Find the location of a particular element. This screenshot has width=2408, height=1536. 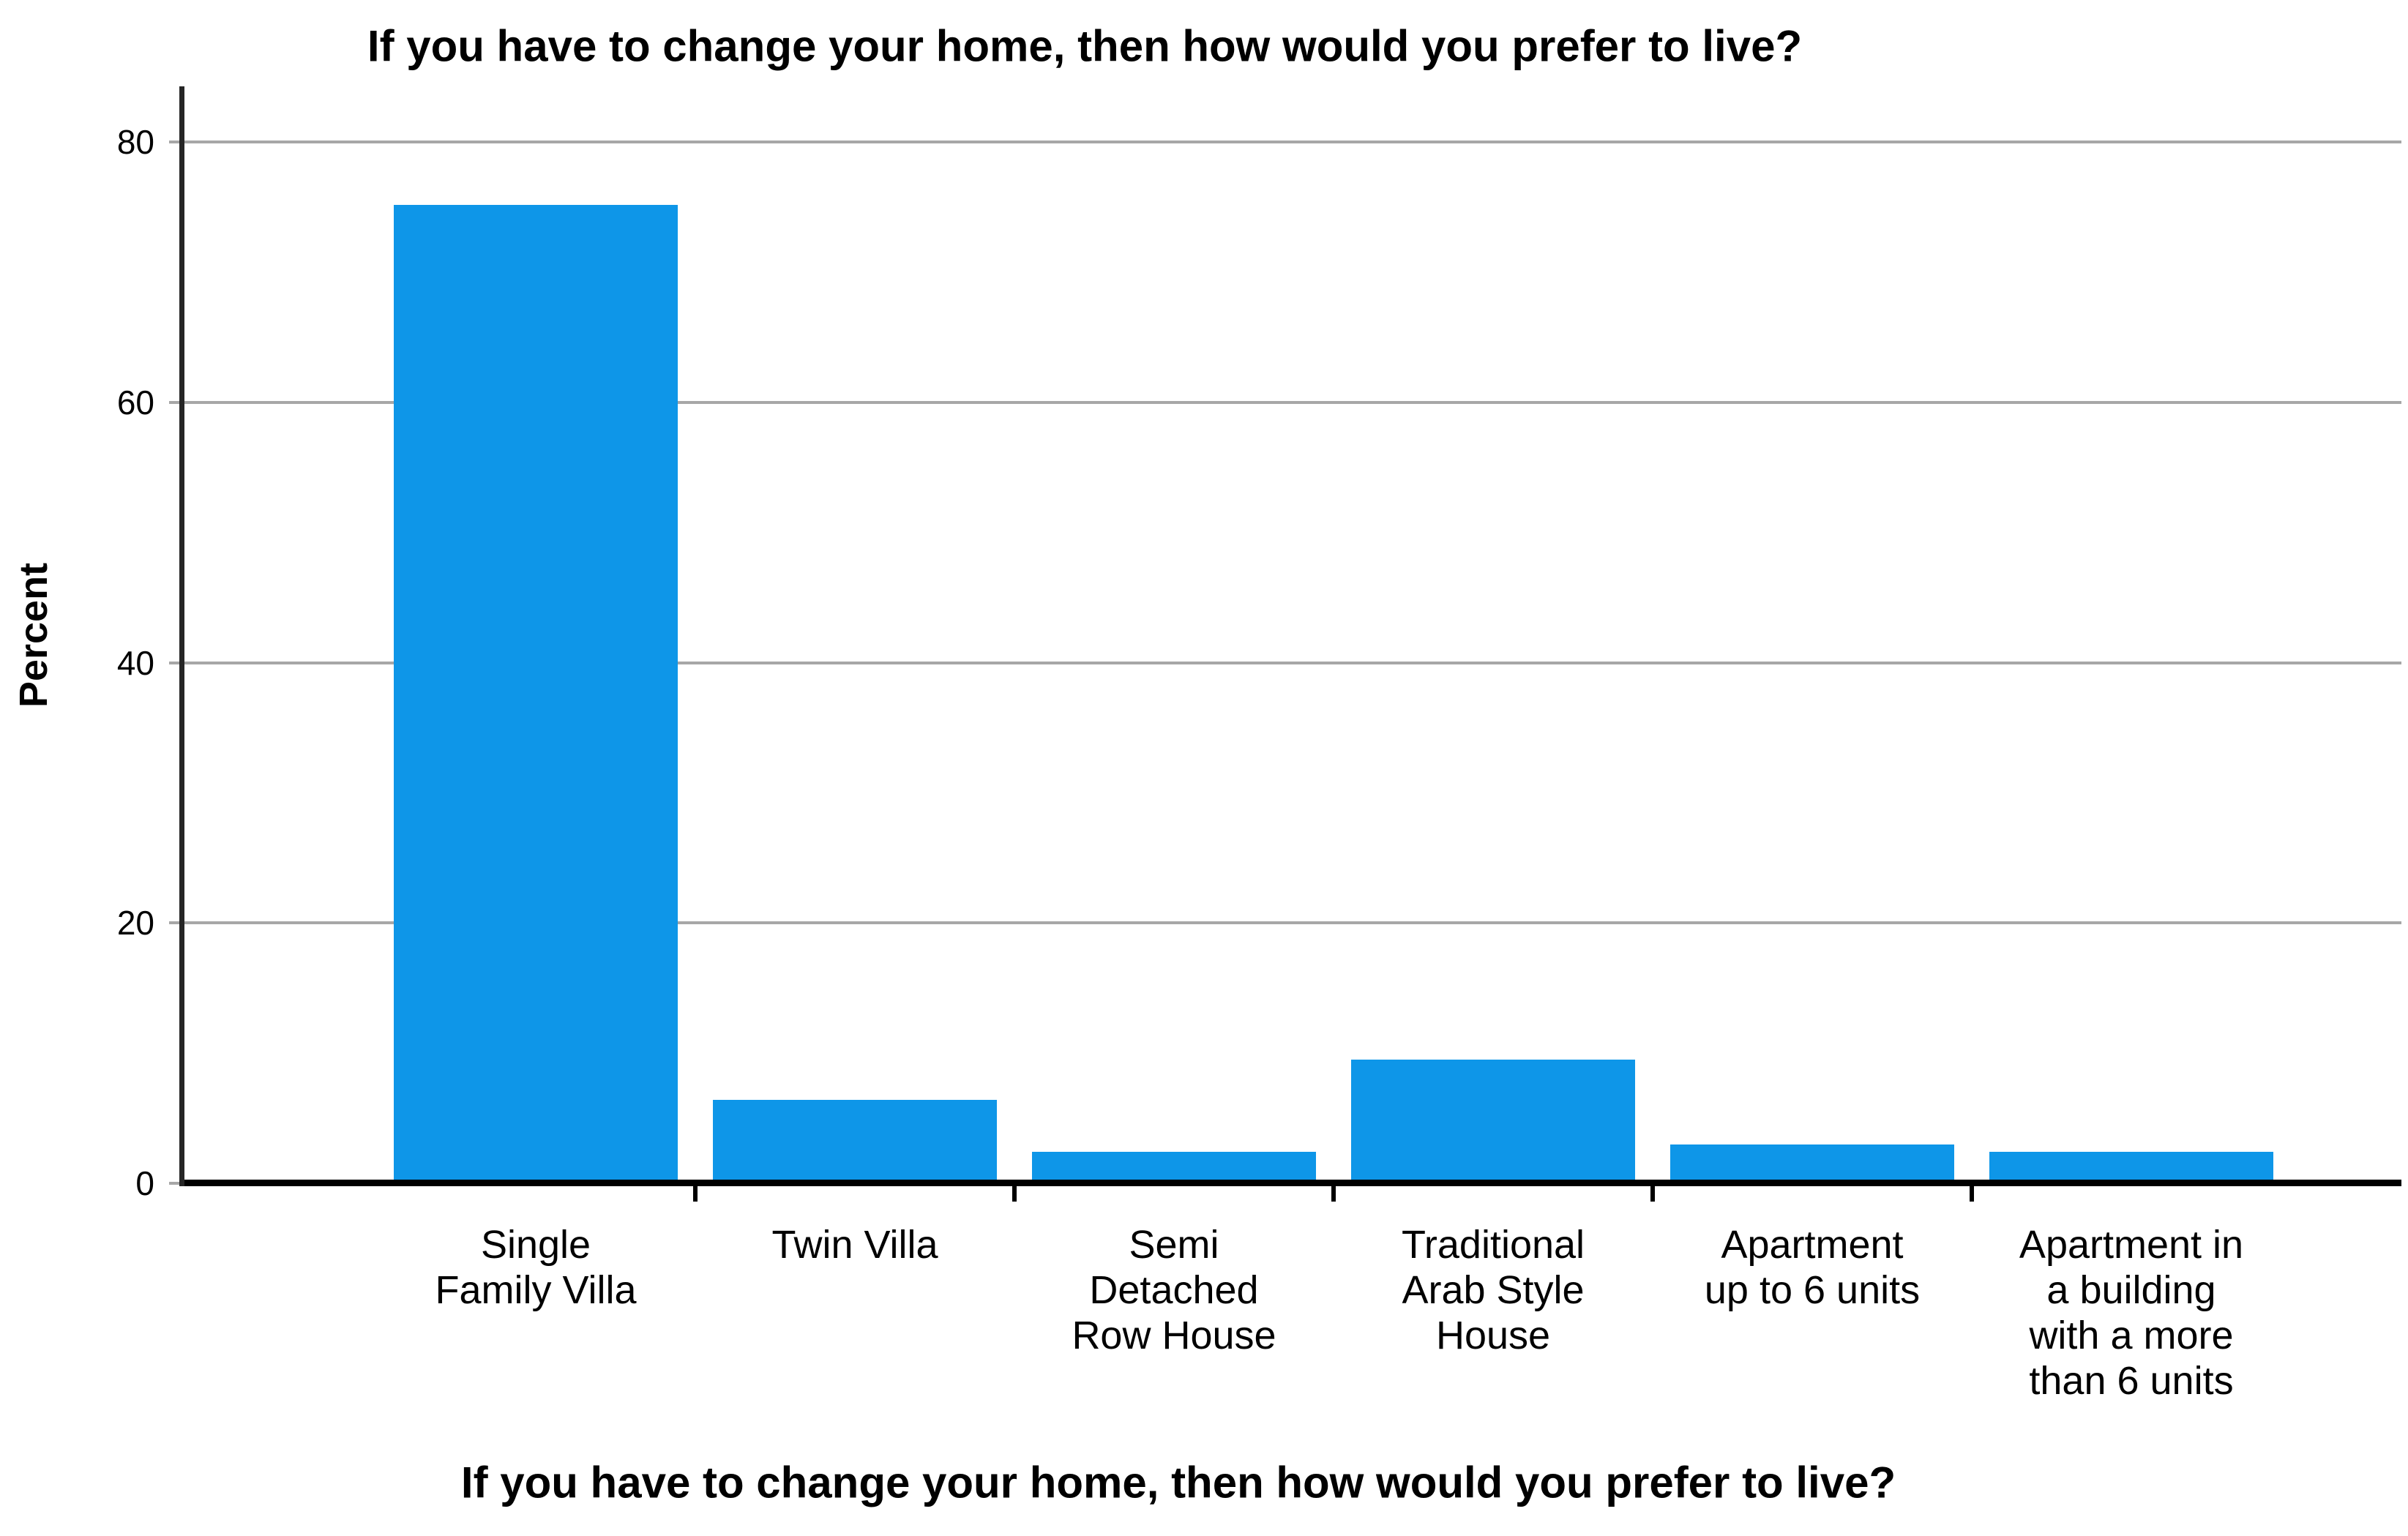

category-label-line: with a more is located at coordinates (2131, 1335).